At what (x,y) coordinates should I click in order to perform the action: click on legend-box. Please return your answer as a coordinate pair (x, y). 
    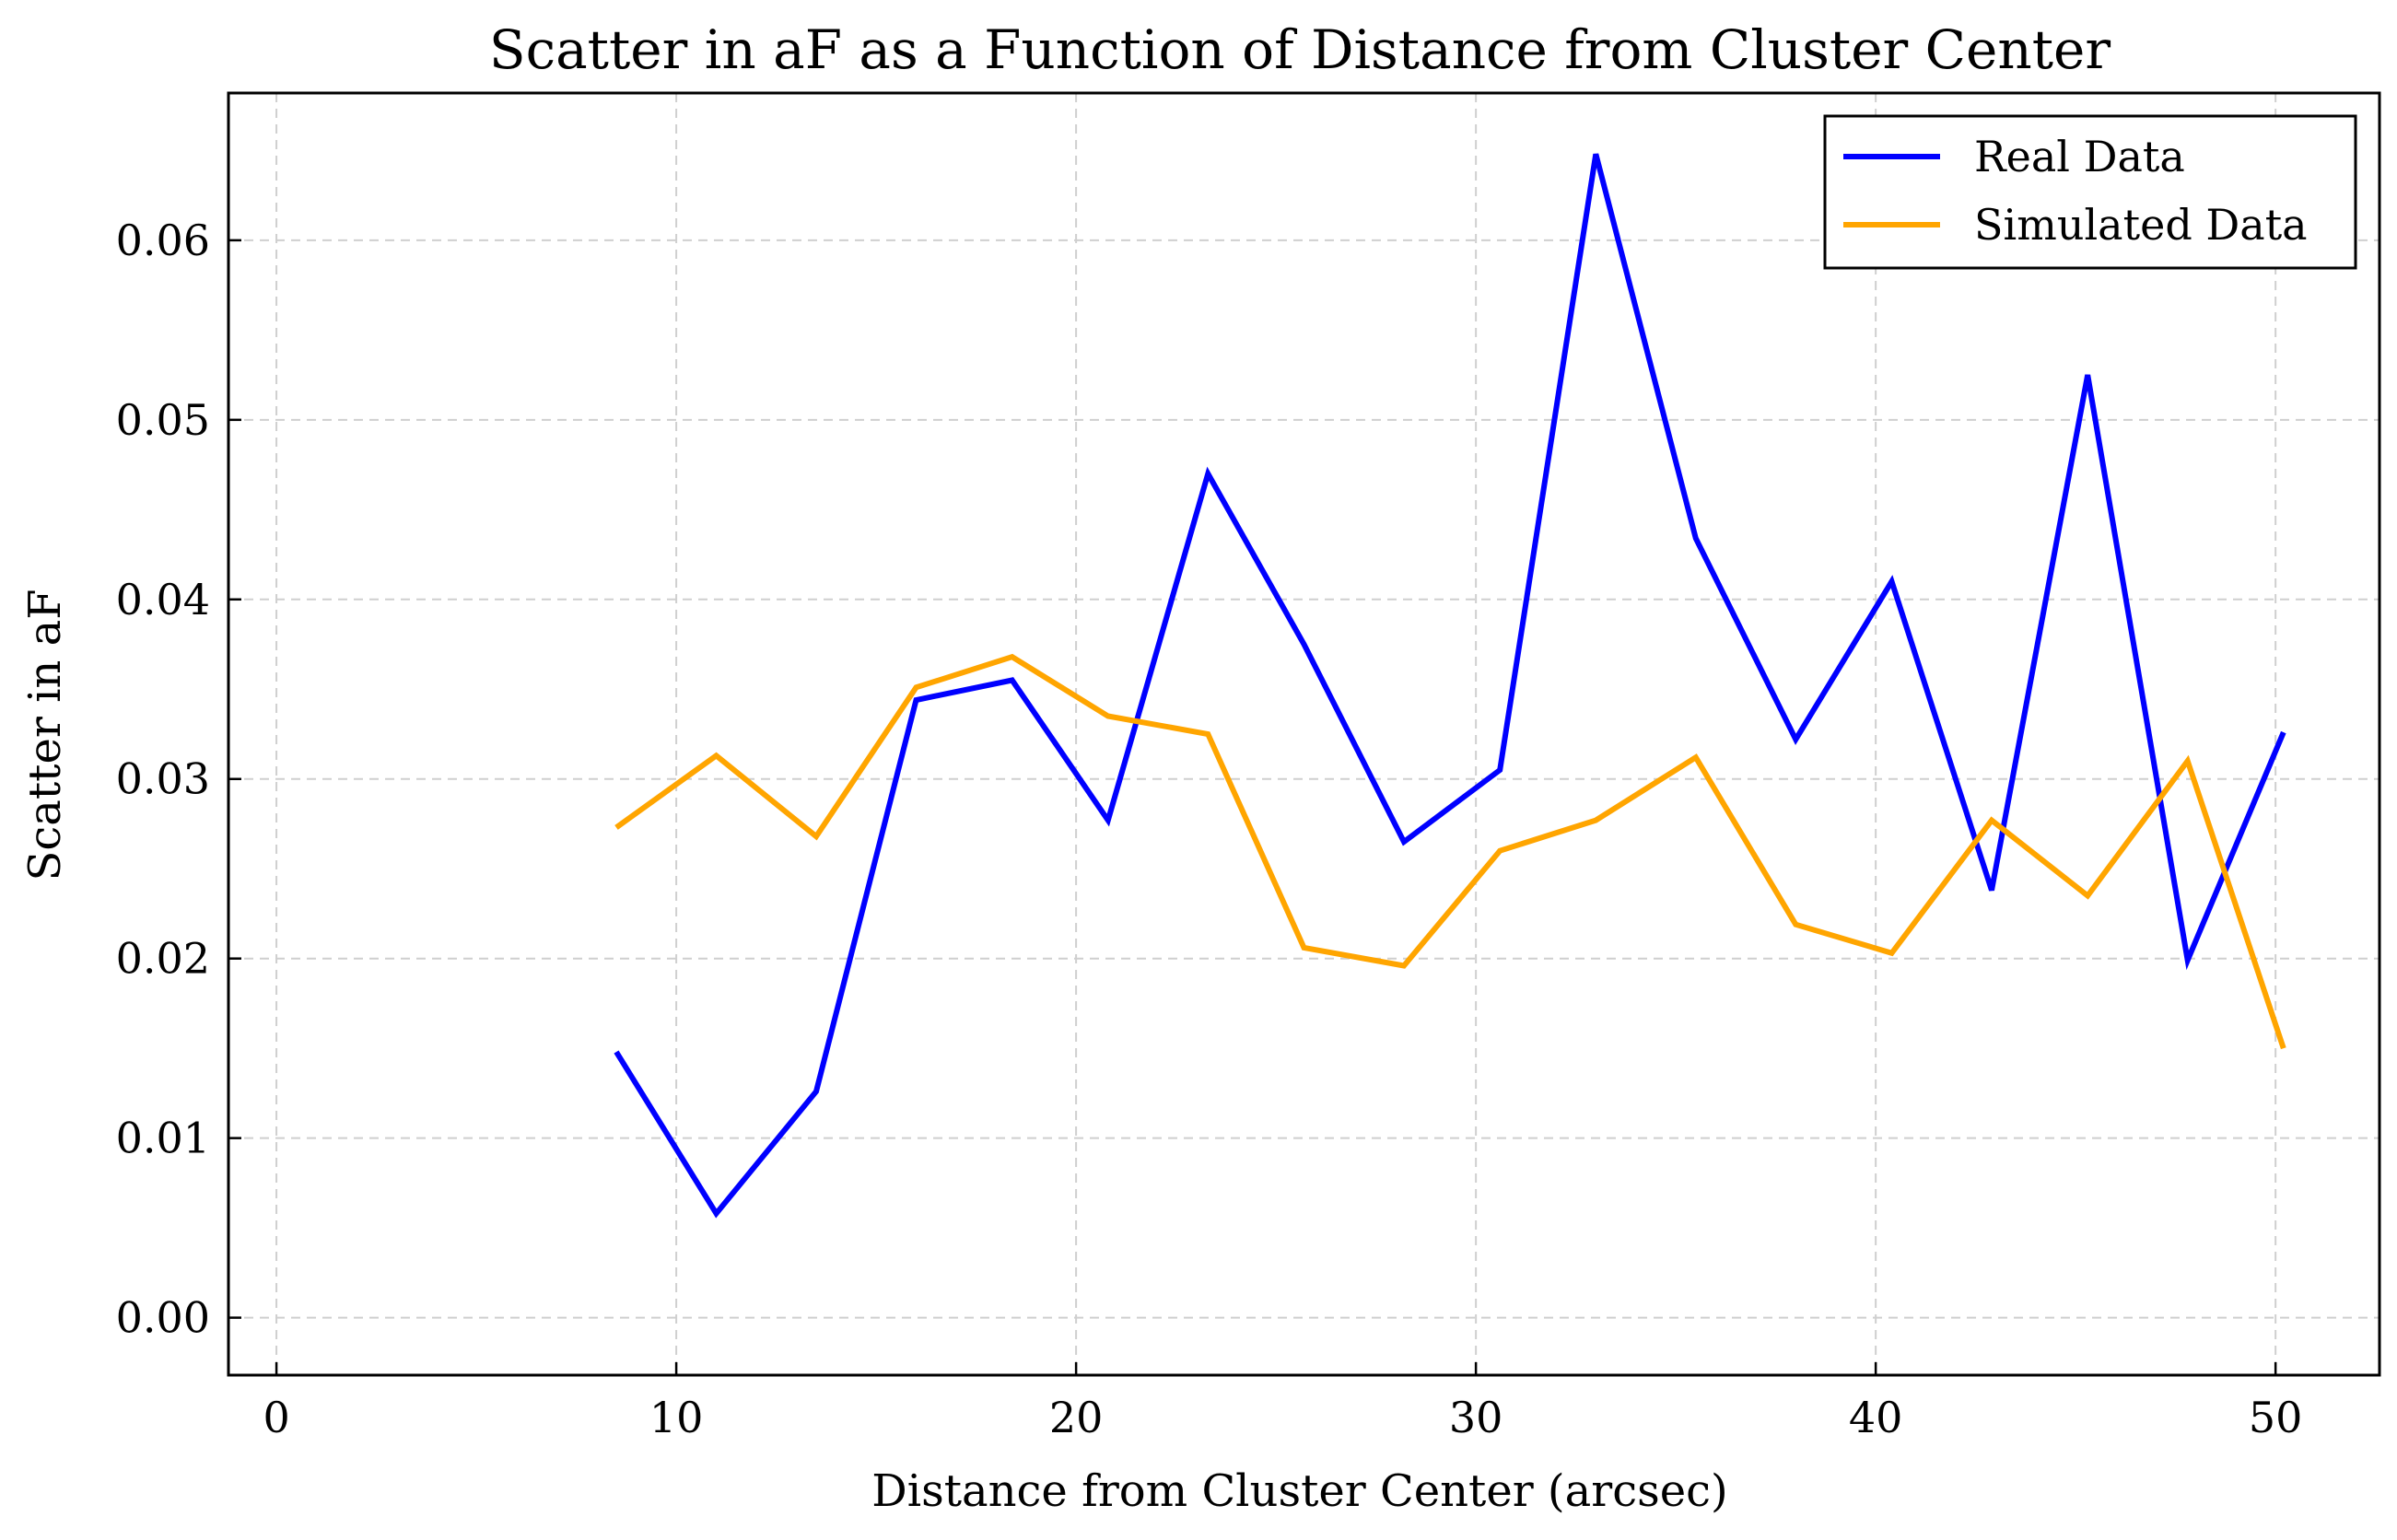
    Looking at the image, I should click on (2090, 192).